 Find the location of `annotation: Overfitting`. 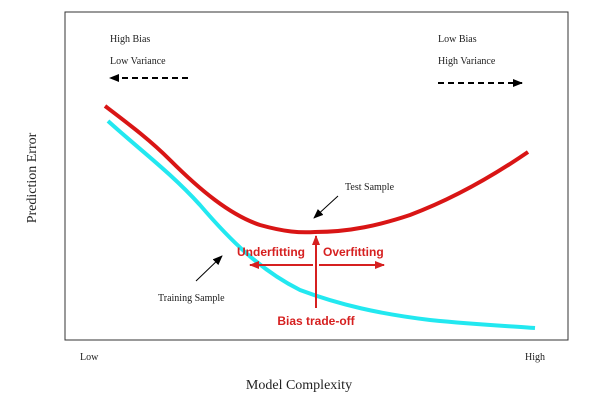

annotation: Overfitting is located at coordinates (353, 252).